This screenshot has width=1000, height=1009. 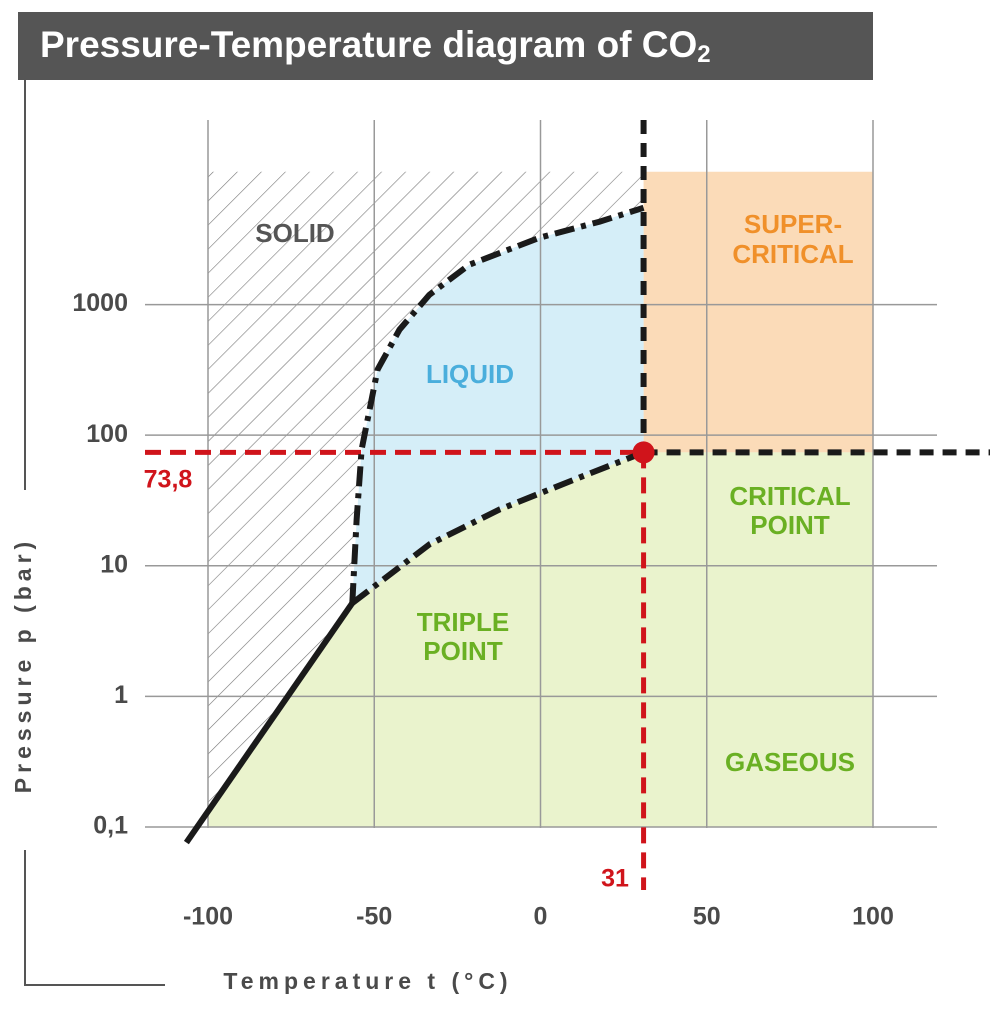 What do you see at coordinates (470, 374) in the screenshot?
I see `region-label: LIQUID` at bounding box center [470, 374].